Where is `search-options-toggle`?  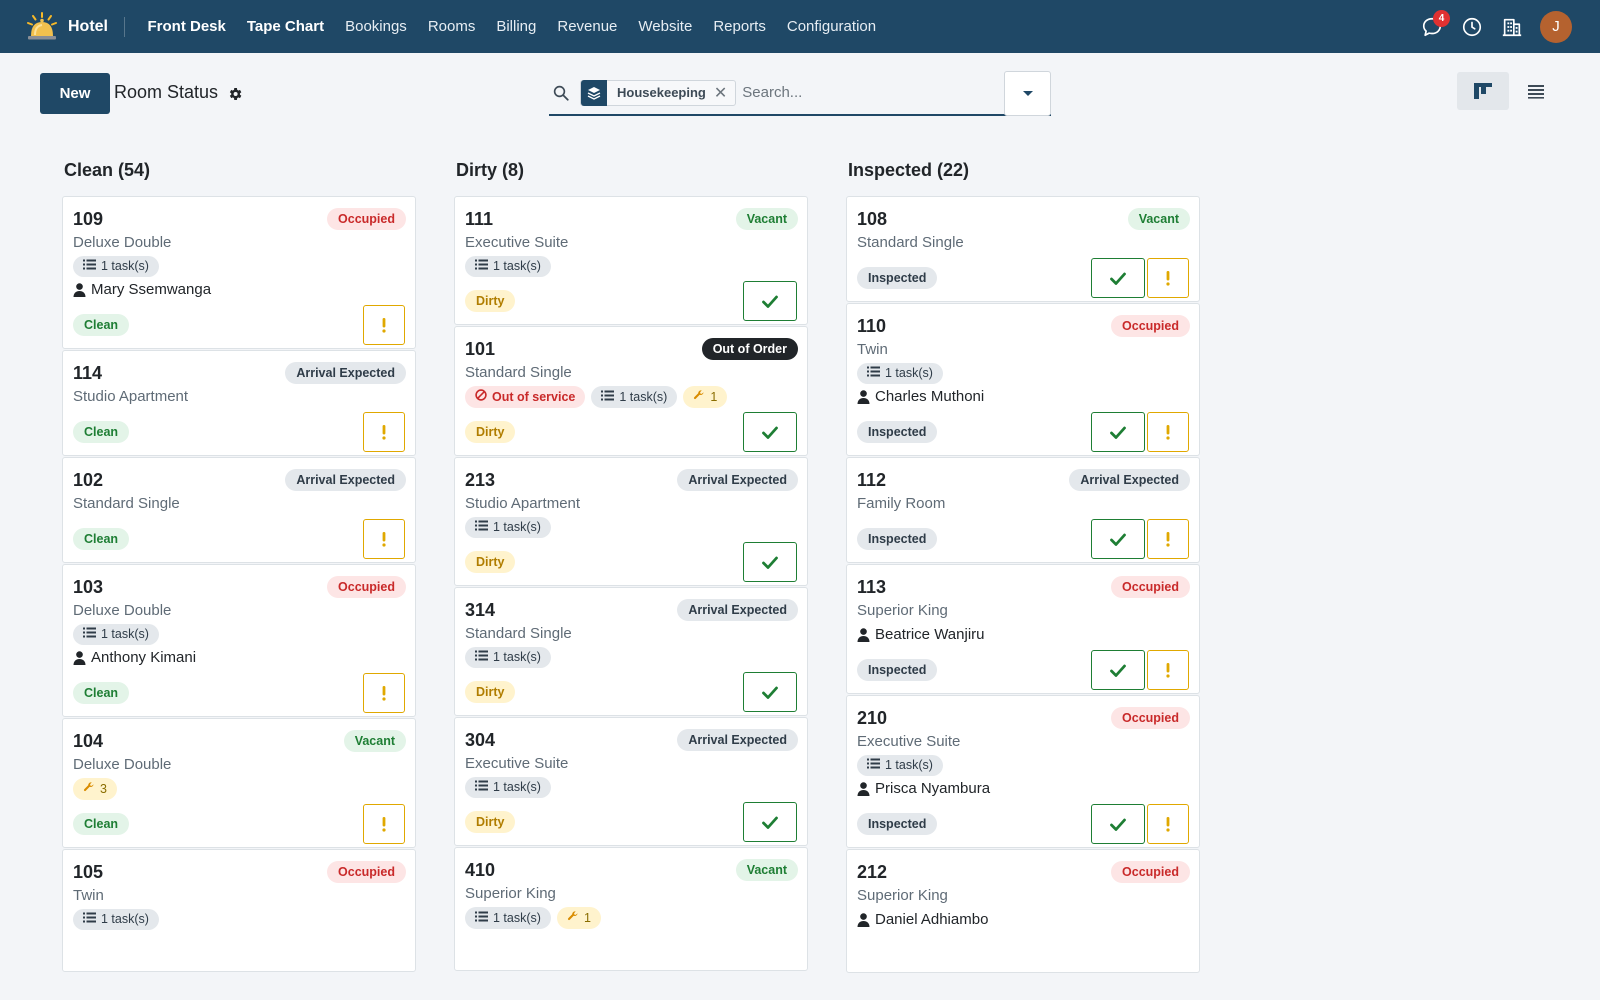
search-options-toggle is located at coordinates (1027, 93).